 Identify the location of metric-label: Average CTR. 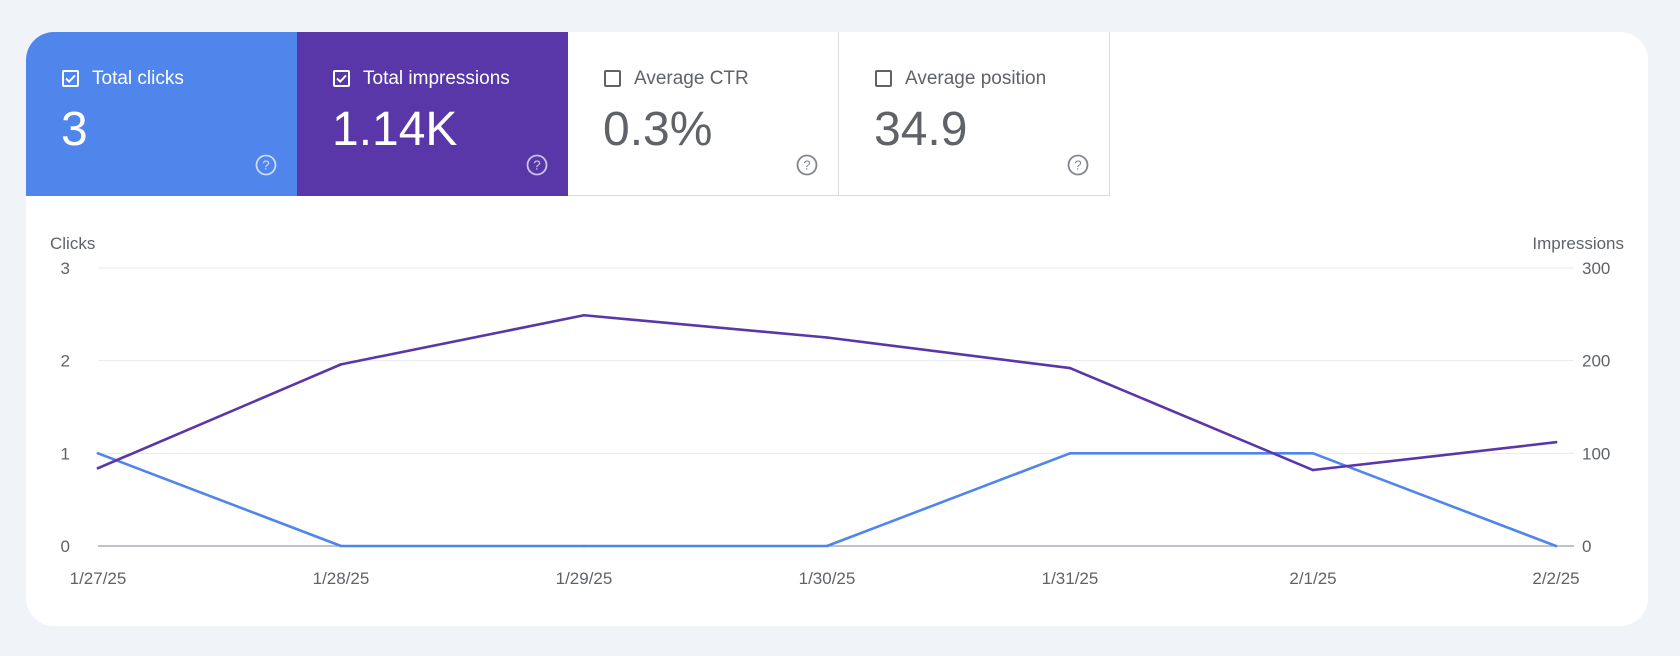
(691, 78).